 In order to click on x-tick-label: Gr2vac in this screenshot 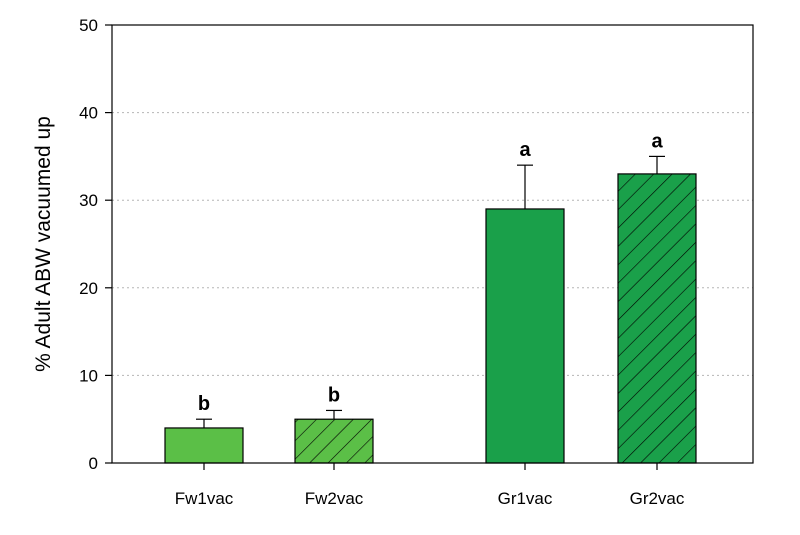, I will do `click(657, 498)`.